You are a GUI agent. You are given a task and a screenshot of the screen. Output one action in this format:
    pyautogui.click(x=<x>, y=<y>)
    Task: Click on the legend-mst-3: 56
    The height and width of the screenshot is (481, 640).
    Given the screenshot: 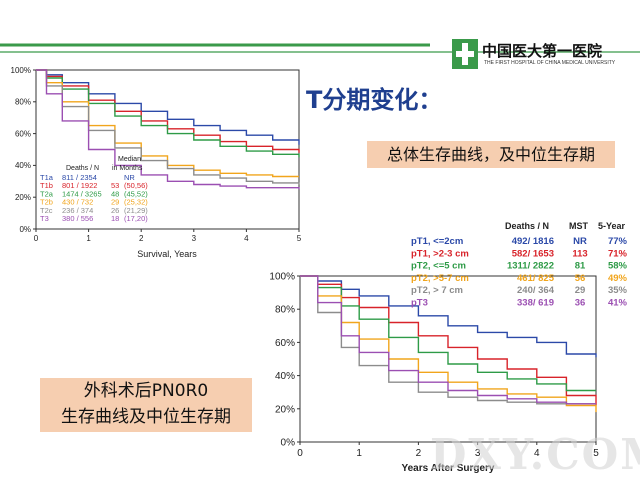 What is the action you would take?
    pyautogui.click(x=580, y=278)
    